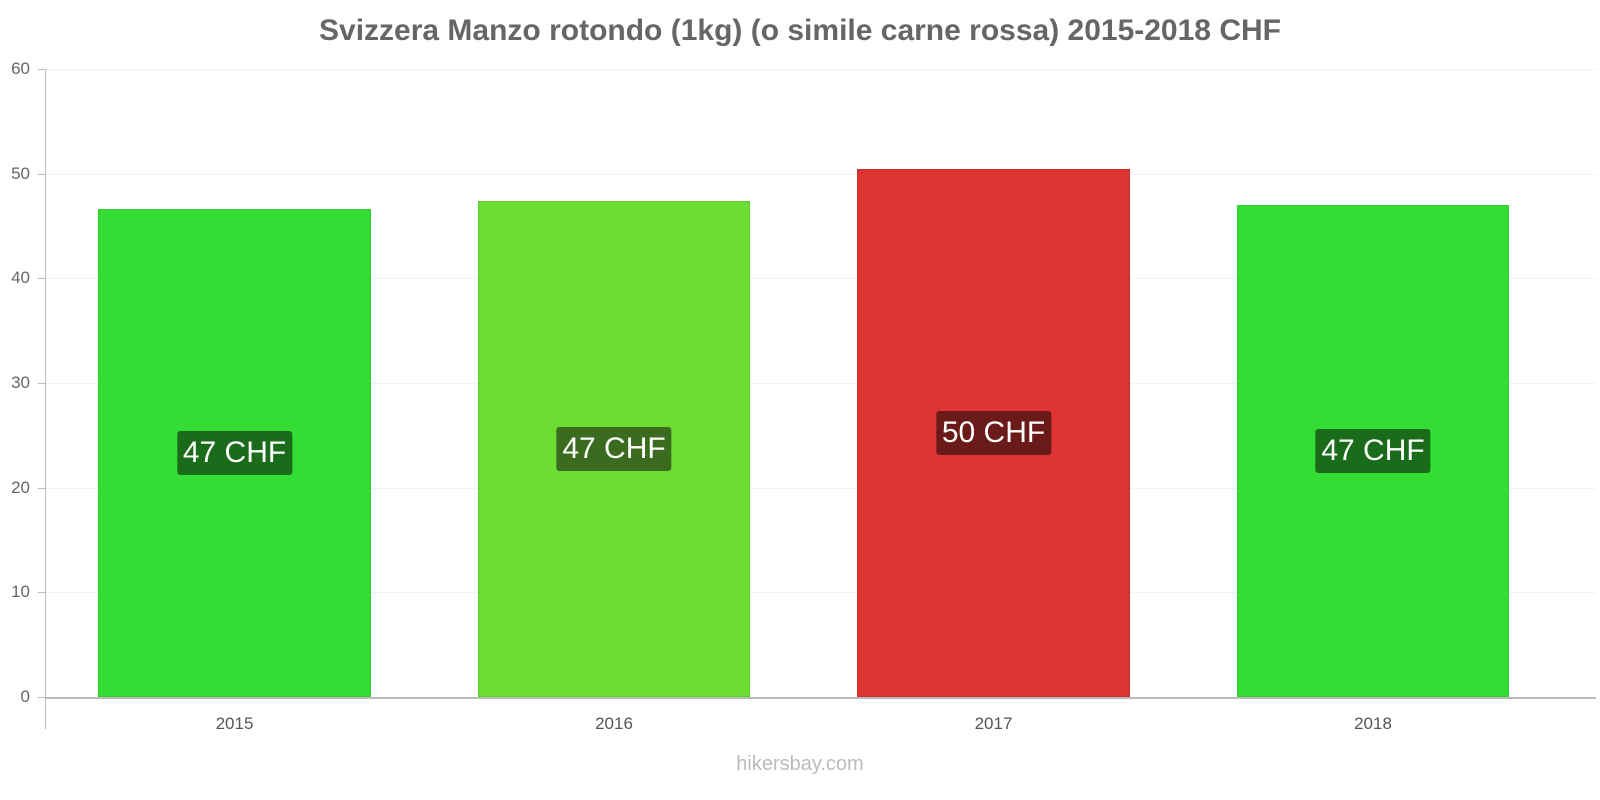  I want to click on y-tick-label: 50, so click(20, 173).